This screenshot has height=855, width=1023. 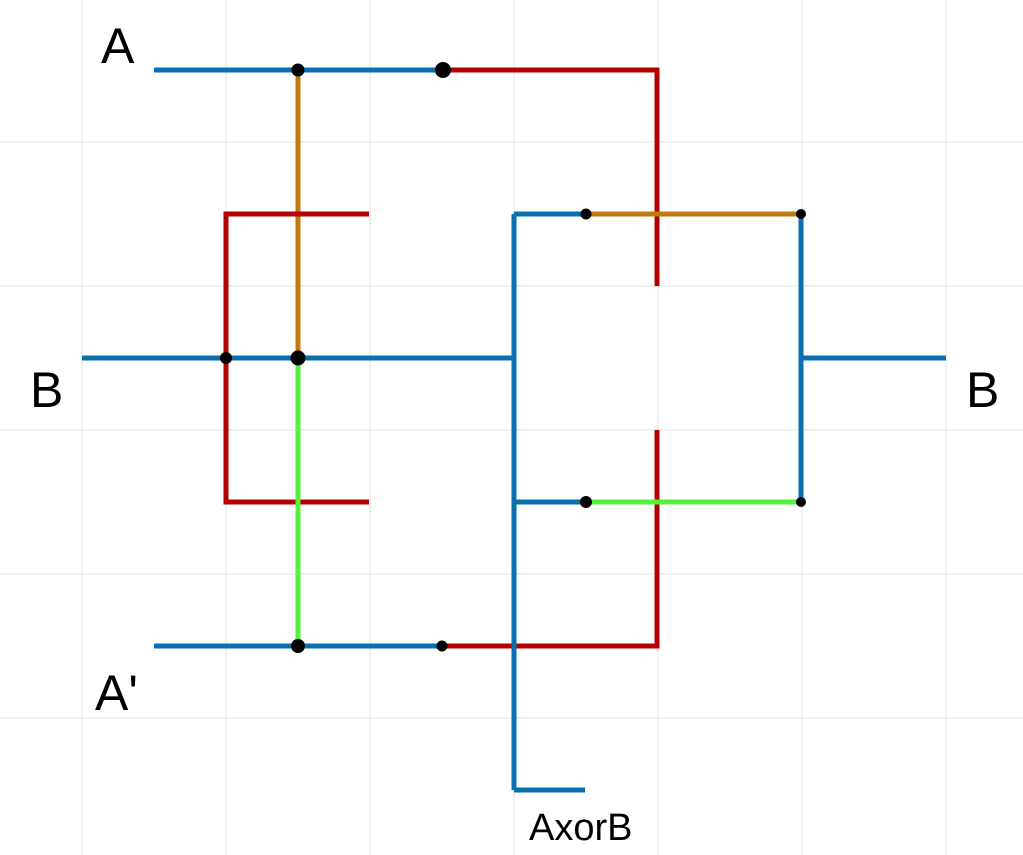 What do you see at coordinates (982, 390) in the screenshot?
I see `label-b-output: B` at bounding box center [982, 390].